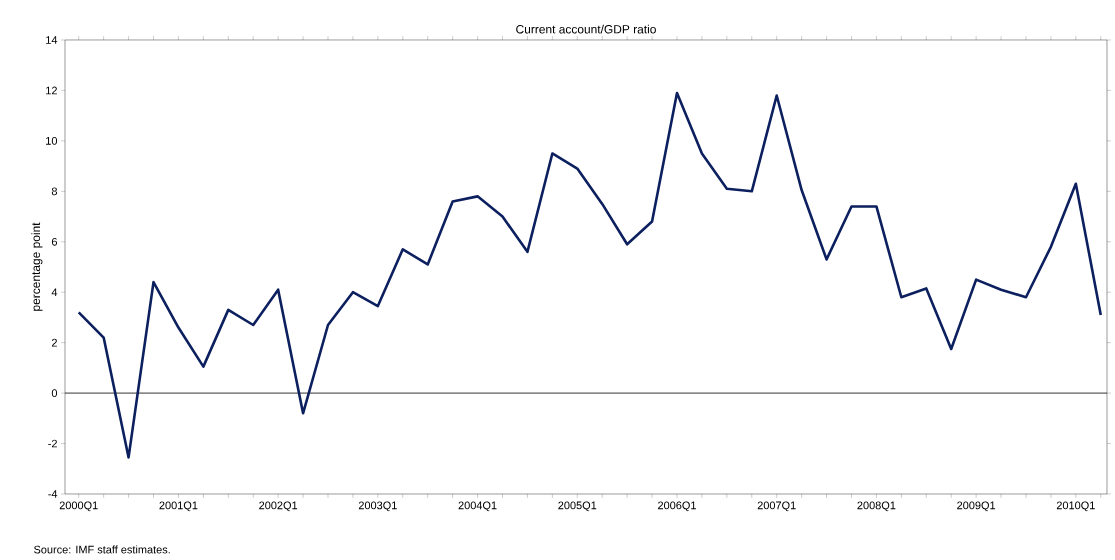 The width and height of the screenshot is (1115, 560). I want to click on x-tick-label: 2007Q1, so click(776, 506).